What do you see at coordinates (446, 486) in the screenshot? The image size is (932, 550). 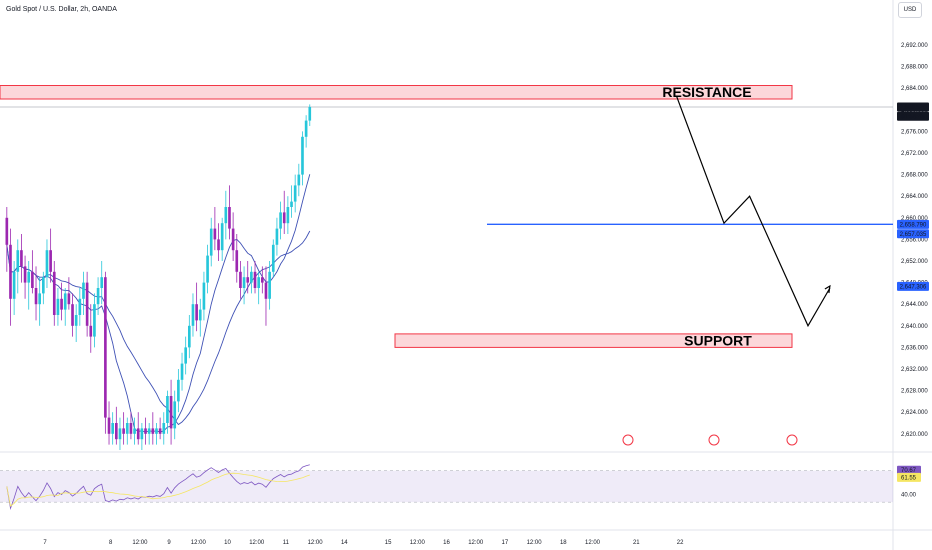 I see `rsi-band` at bounding box center [446, 486].